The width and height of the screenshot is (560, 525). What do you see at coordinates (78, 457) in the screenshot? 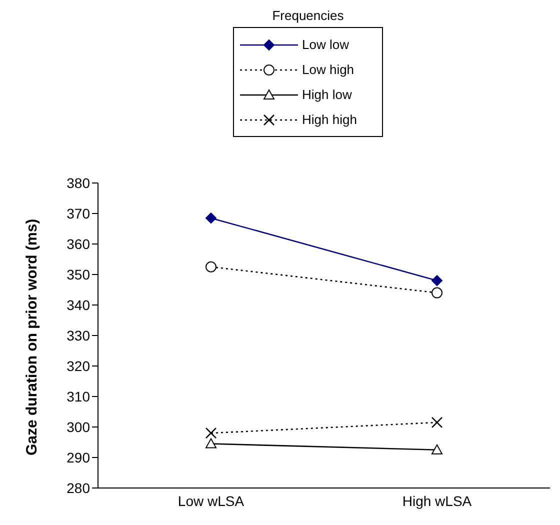
I see `y-tick-label: 290` at bounding box center [78, 457].